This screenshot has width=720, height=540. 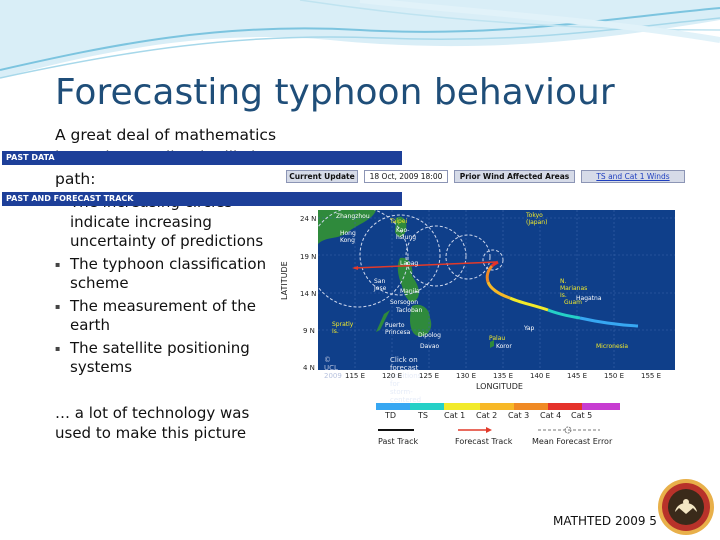 I want to click on legend-label: TD, so click(x=391, y=415).